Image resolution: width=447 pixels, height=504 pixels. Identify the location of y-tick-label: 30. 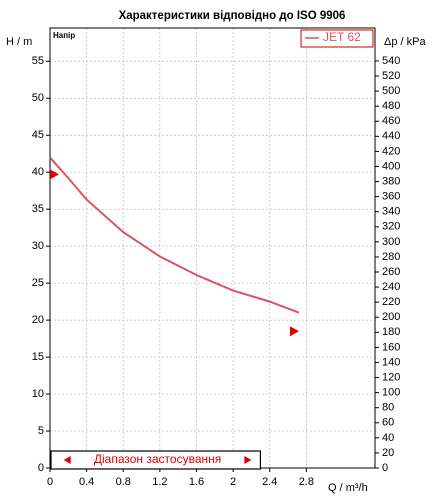
(38, 246).